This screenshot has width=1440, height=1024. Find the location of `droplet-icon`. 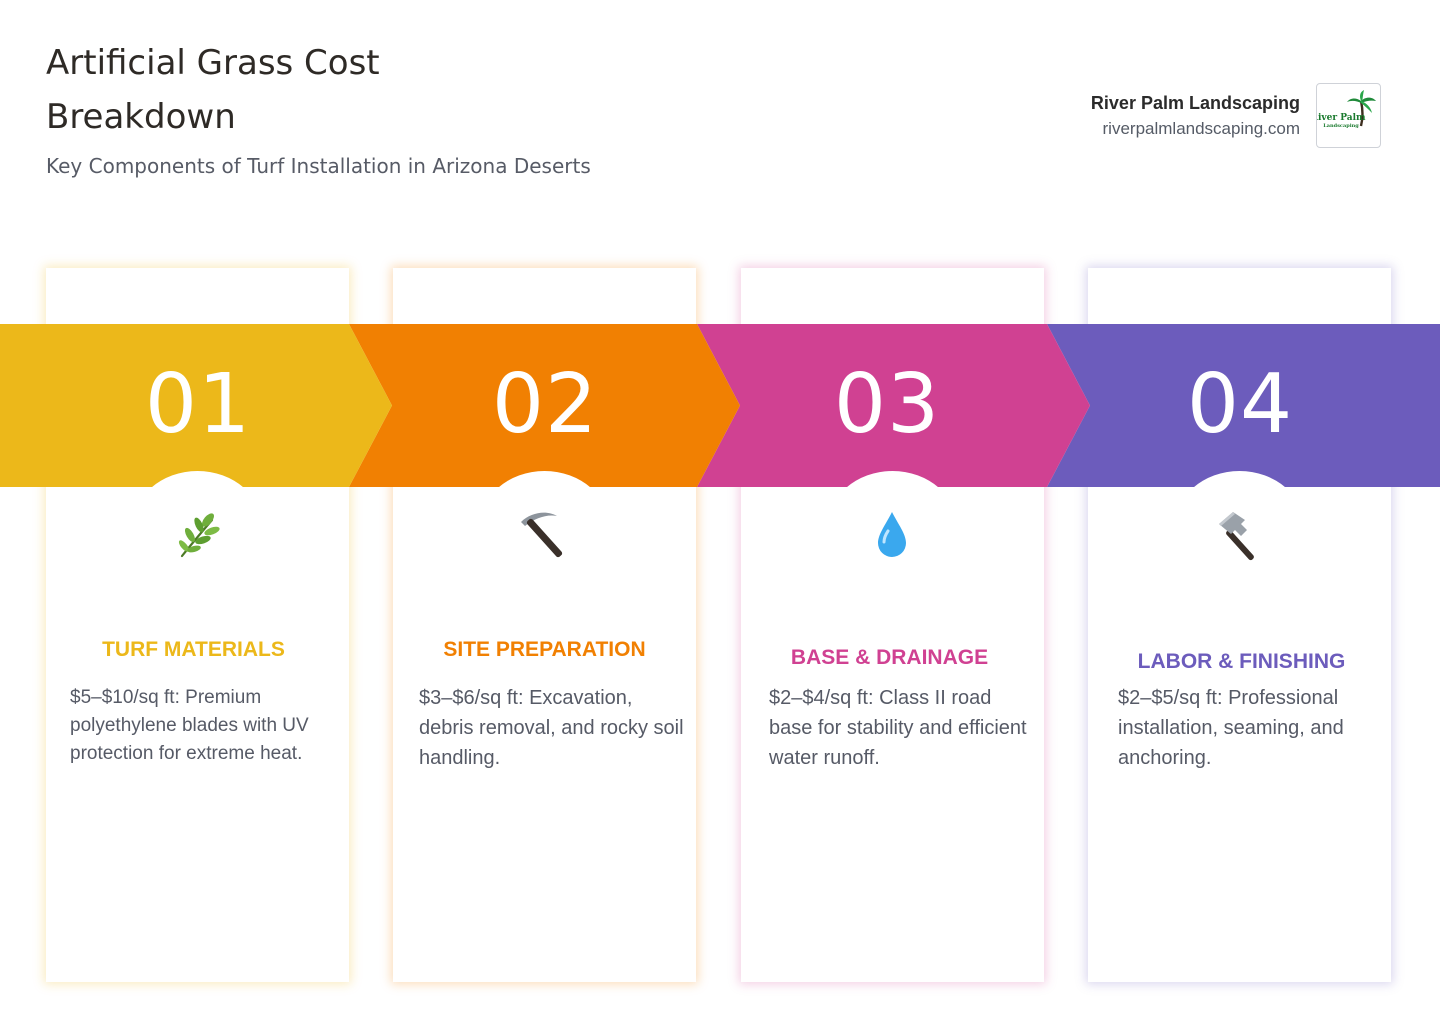

droplet-icon is located at coordinates (892, 534).